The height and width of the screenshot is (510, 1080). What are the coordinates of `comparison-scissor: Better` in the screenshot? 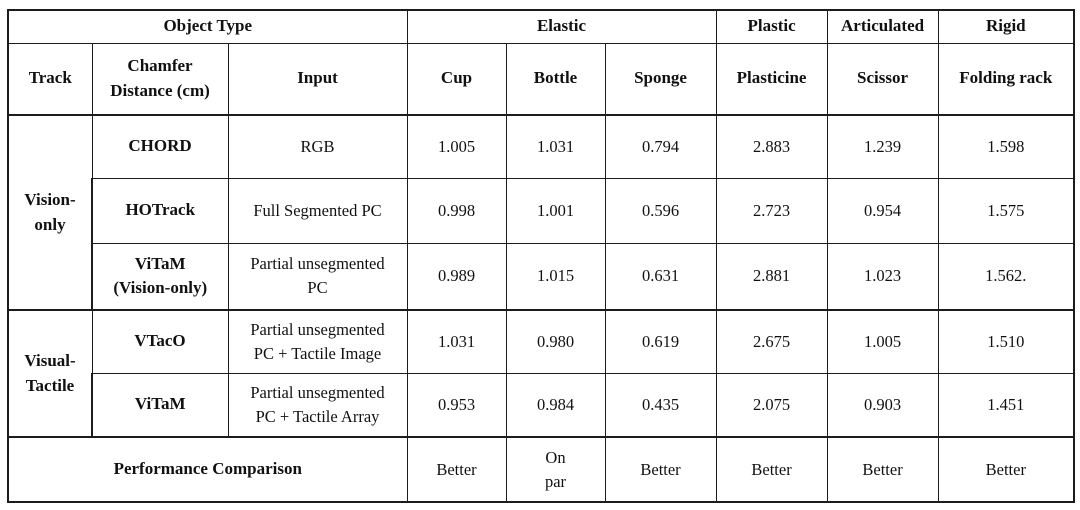 It's located at (882, 469).